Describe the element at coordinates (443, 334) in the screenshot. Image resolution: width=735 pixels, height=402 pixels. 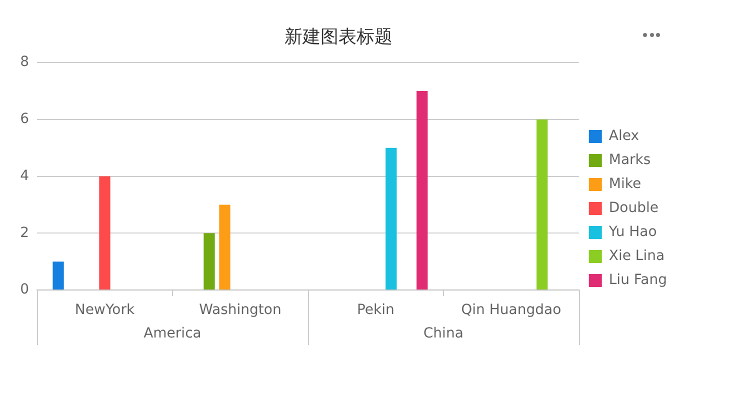
I see `text: China` at that location.